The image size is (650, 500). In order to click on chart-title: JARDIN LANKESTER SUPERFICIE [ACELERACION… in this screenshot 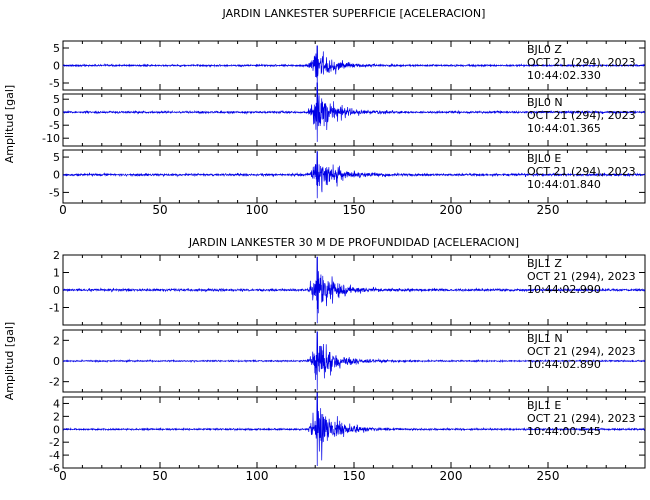, I will do `click(354, 13)`.